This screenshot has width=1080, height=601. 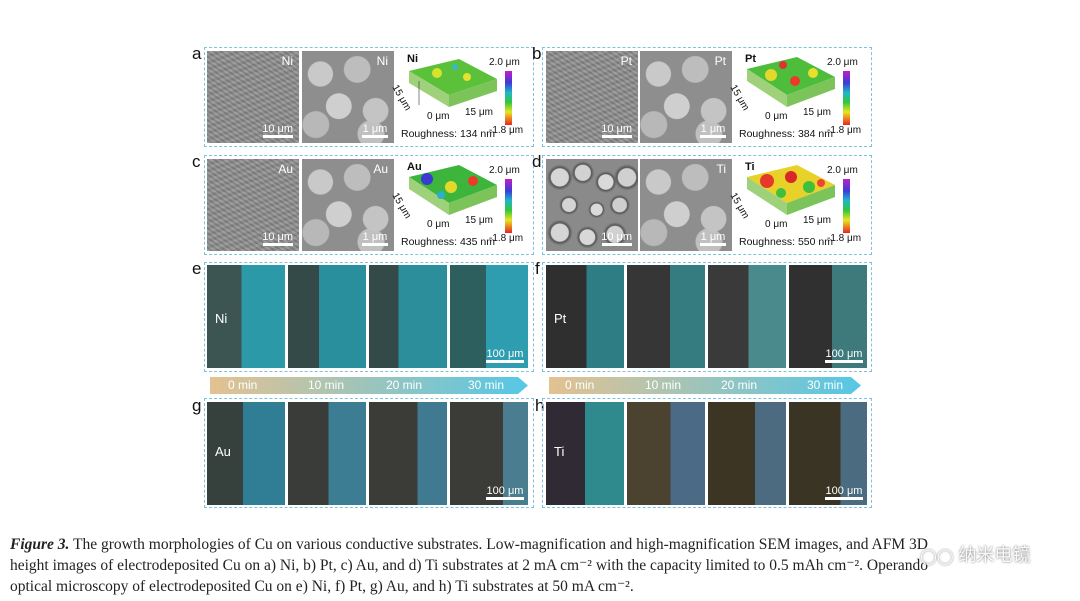 I want to click on panel-letter-c: c, so click(x=196, y=161).